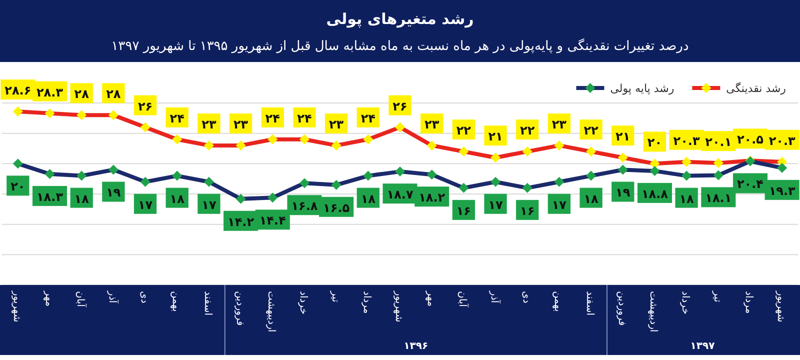 The image size is (800, 360). Describe the element at coordinates (782, 191) in the screenshot. I see `data-label: ۱۹.۳` at that location.